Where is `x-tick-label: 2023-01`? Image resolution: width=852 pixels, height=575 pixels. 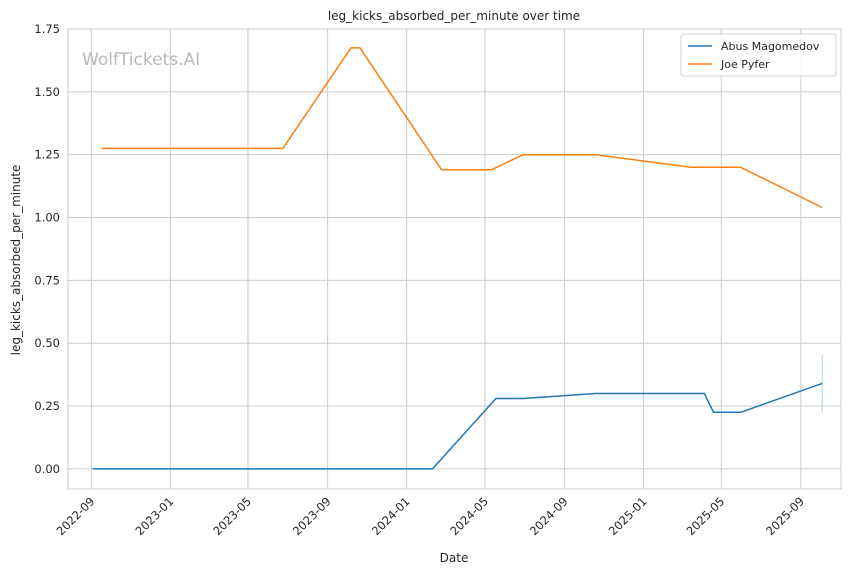
x-tick-label: 2023-01 is located at coordinates (155, 516).